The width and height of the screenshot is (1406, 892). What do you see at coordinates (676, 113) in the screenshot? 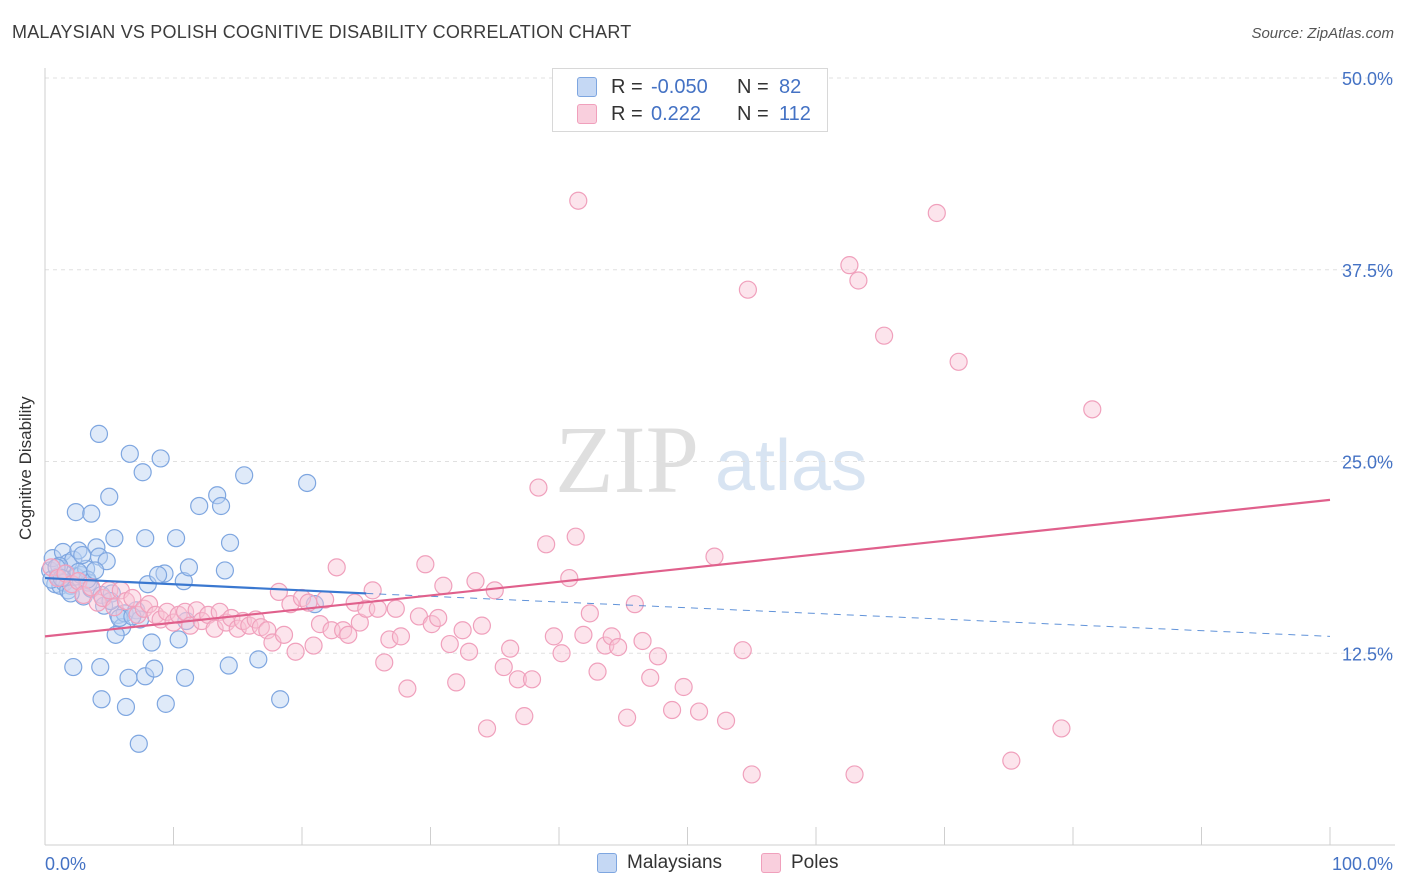
I see `r-value: 0.222` at bounding box center [676, 113].